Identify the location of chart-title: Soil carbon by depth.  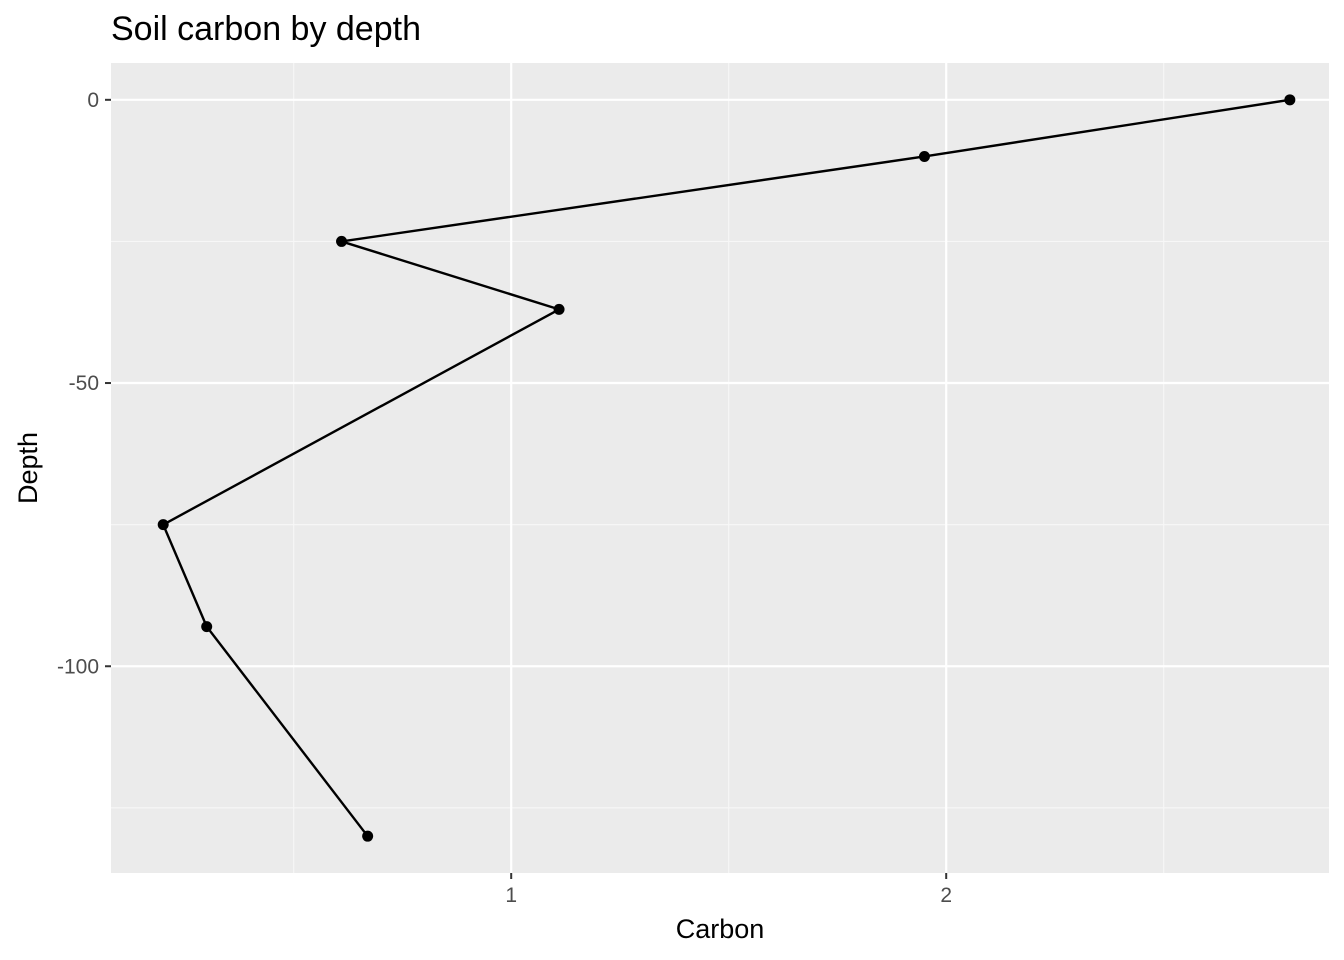
(266, 29).